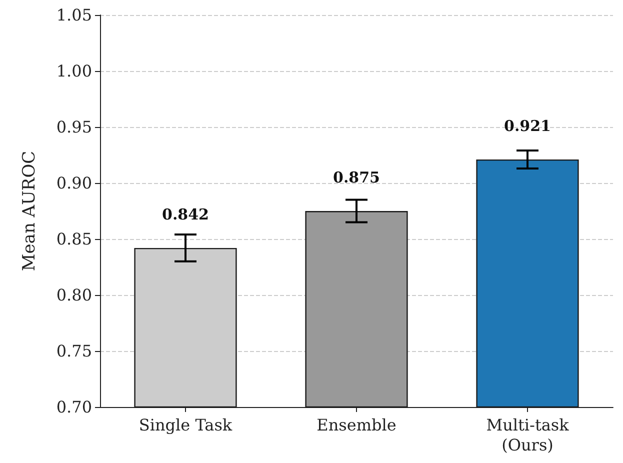  Describe the element at coordinates (74, 127) in the screenshot. I see `y-tick-label: 0.95` at that location.